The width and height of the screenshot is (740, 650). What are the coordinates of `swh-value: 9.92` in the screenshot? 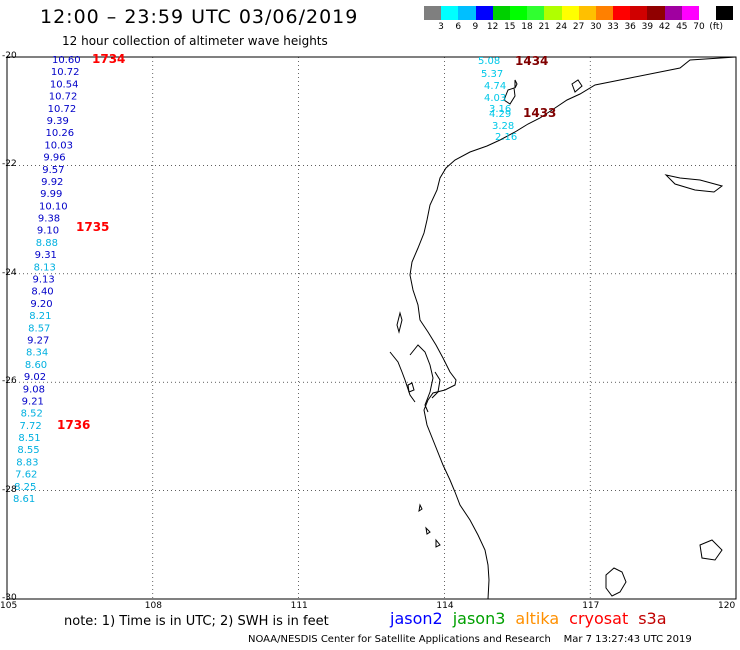 It's located at (52, 182).